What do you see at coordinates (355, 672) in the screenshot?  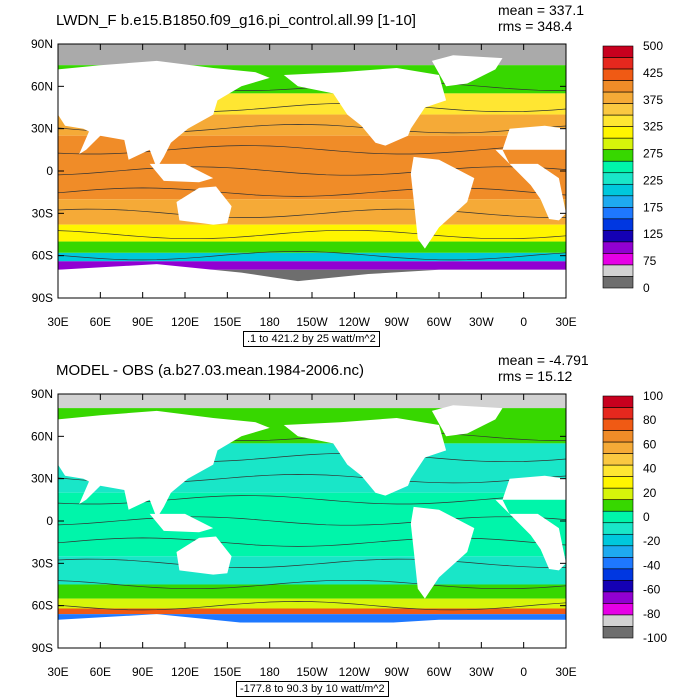 I see `x-tick-label: 120W` at bounding box center [355, 672].